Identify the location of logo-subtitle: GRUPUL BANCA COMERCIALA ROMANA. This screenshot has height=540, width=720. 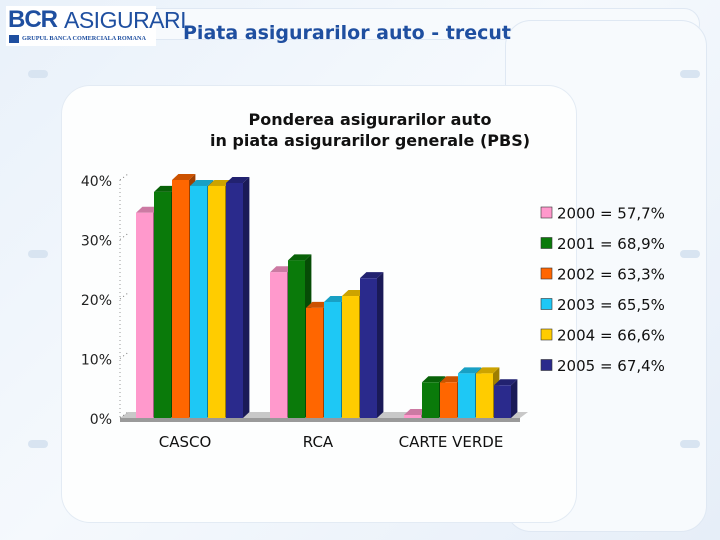
(84, 38).